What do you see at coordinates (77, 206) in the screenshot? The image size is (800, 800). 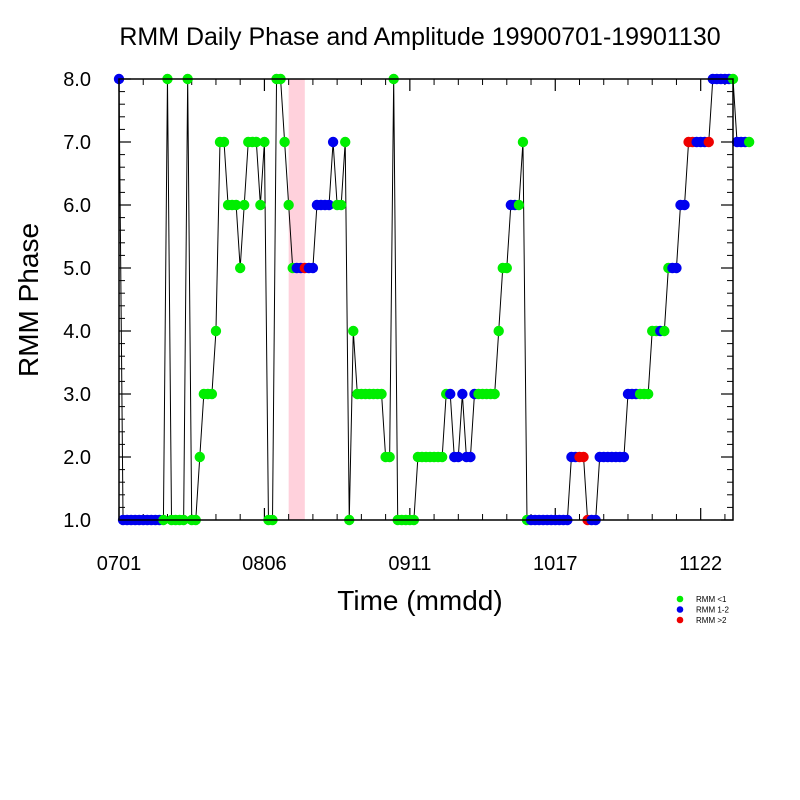 I see `y-tick-label: 6.0` at bounding box center [77, 206].